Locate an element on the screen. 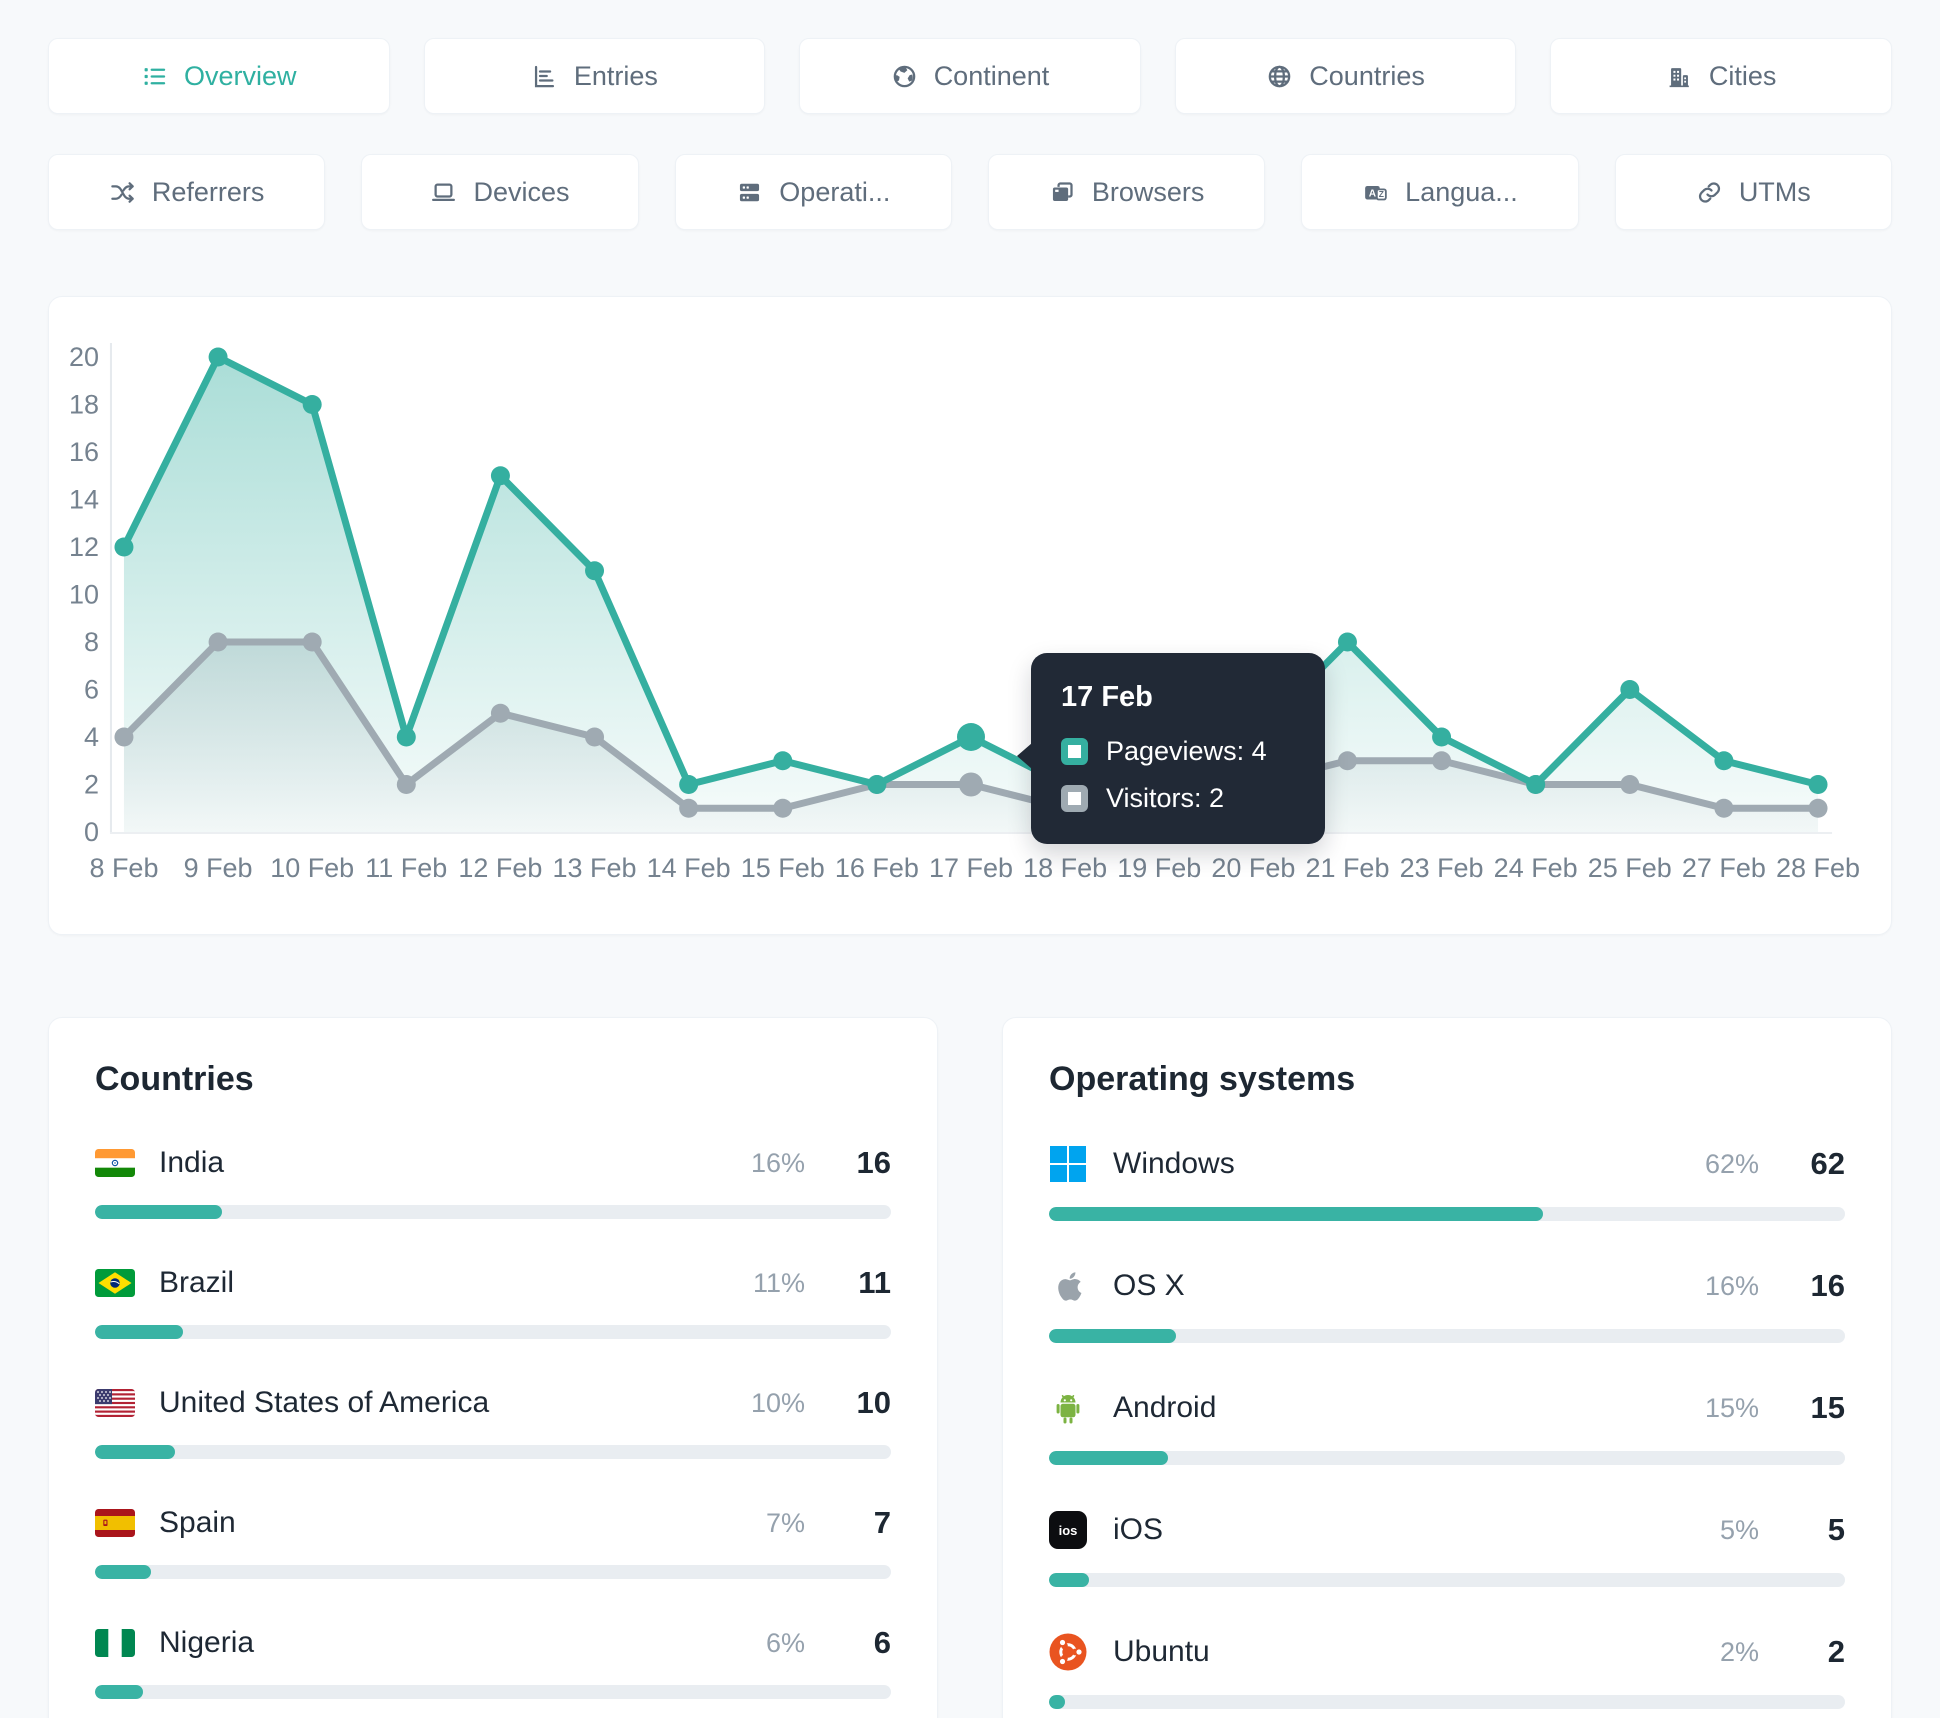  item-percent: 7% is located at coordinates (785, 1522).